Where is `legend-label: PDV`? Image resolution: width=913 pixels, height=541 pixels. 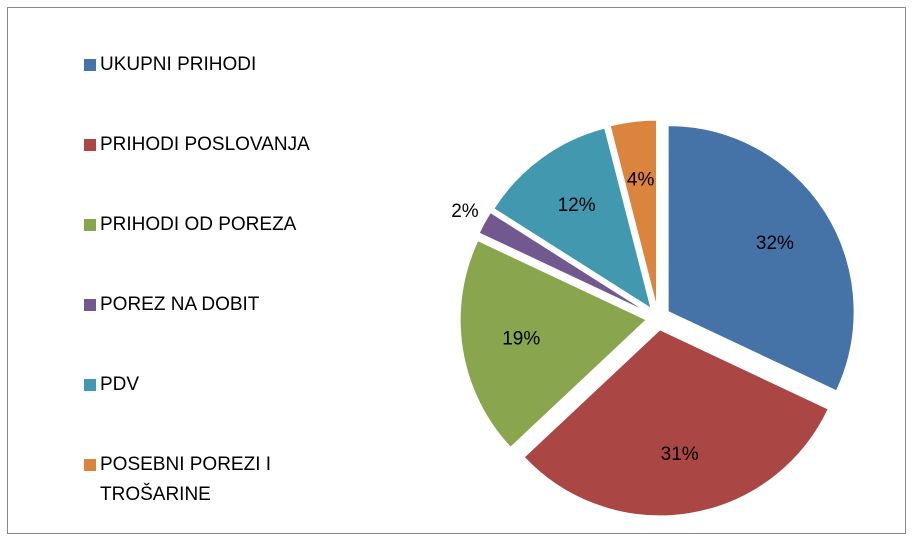
legend-label: PDV is located at coordinates (120, 384).